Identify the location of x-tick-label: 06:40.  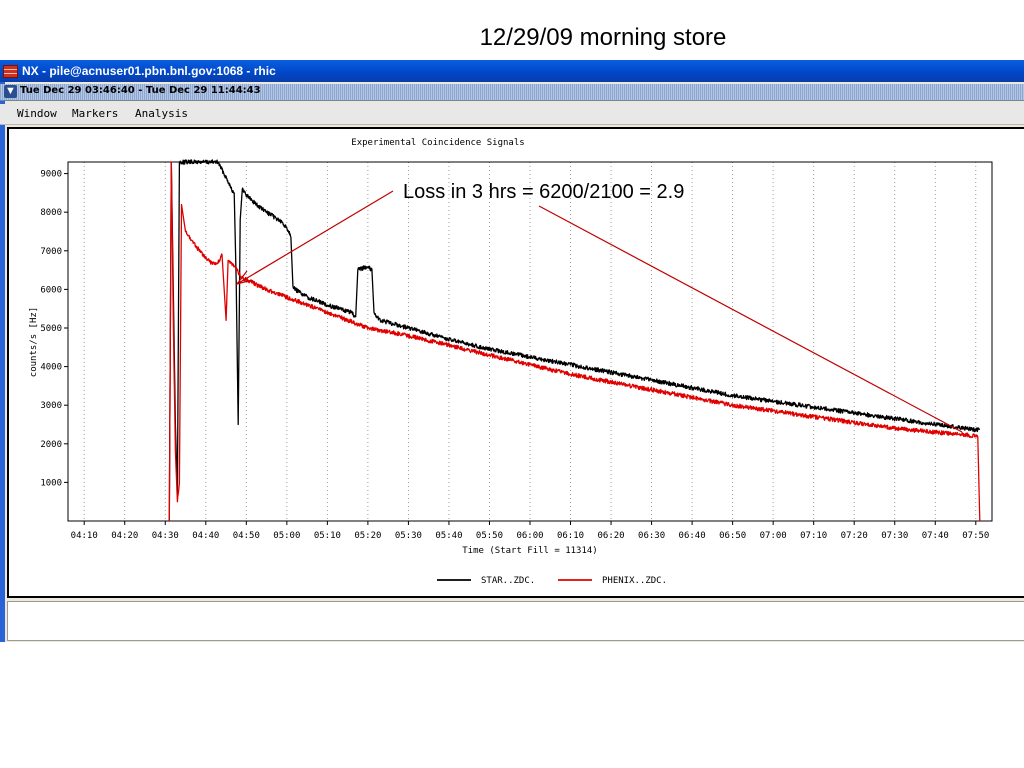
(692, 536).